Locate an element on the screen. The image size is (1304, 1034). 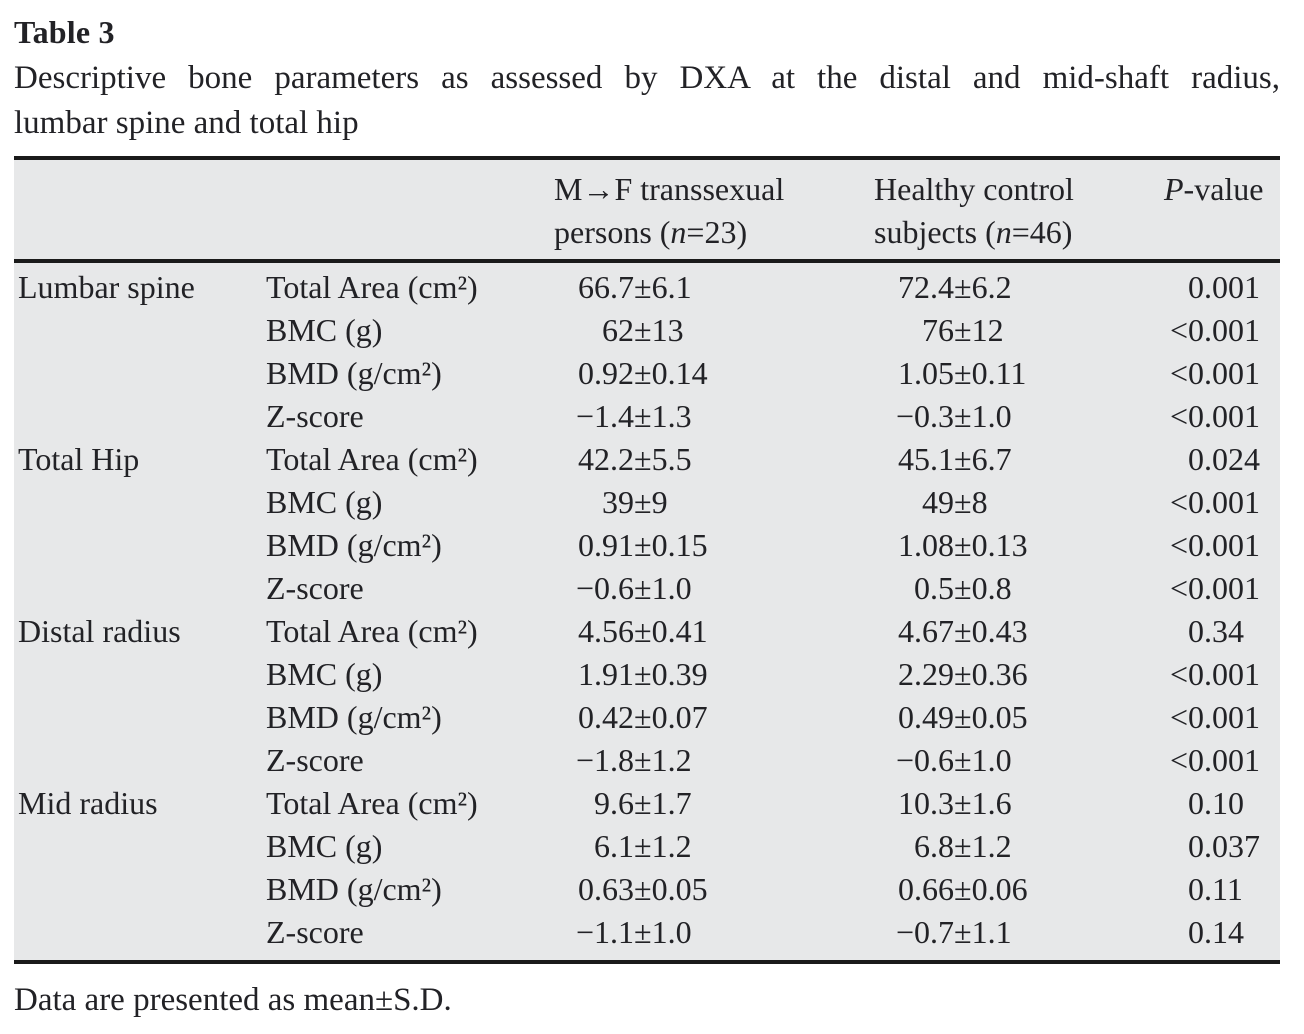
value-sd: ±8 is located at coordinates (971, 502).